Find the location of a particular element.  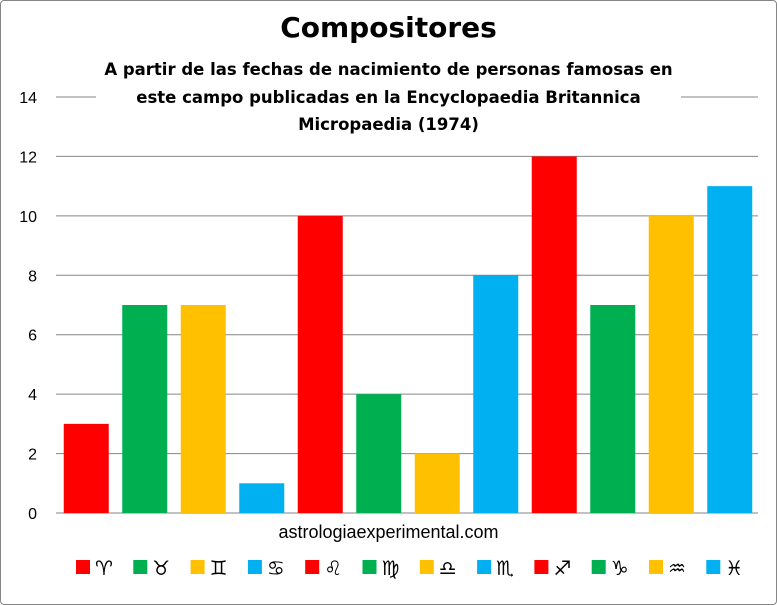

y-tick-label: 12 is located at coordinates (28, 157).